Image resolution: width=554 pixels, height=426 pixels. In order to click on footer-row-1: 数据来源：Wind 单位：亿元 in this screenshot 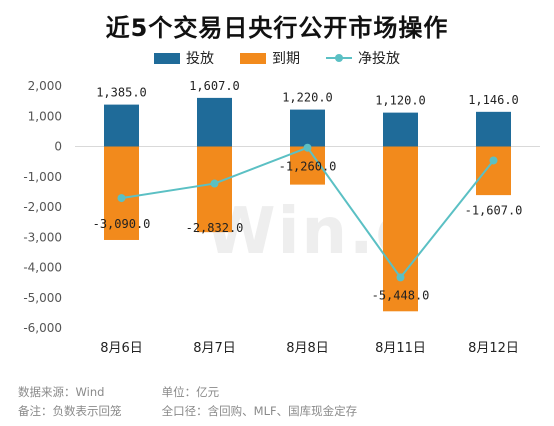, I will do `click(118, 392)`.